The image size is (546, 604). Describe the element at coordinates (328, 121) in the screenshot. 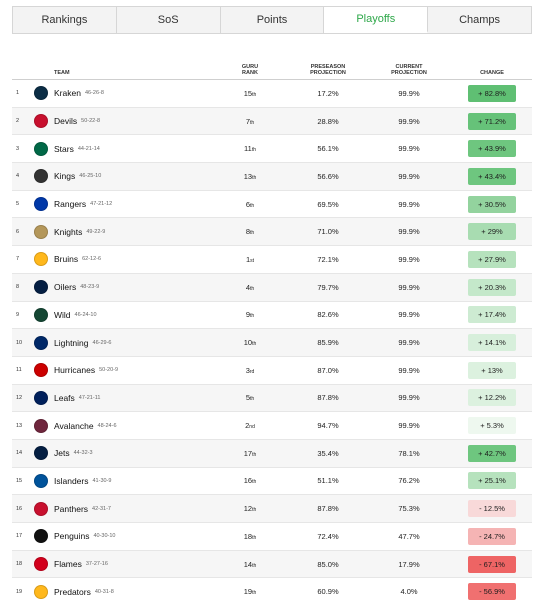

I see `preseason-projection: 28.8%` at that location.